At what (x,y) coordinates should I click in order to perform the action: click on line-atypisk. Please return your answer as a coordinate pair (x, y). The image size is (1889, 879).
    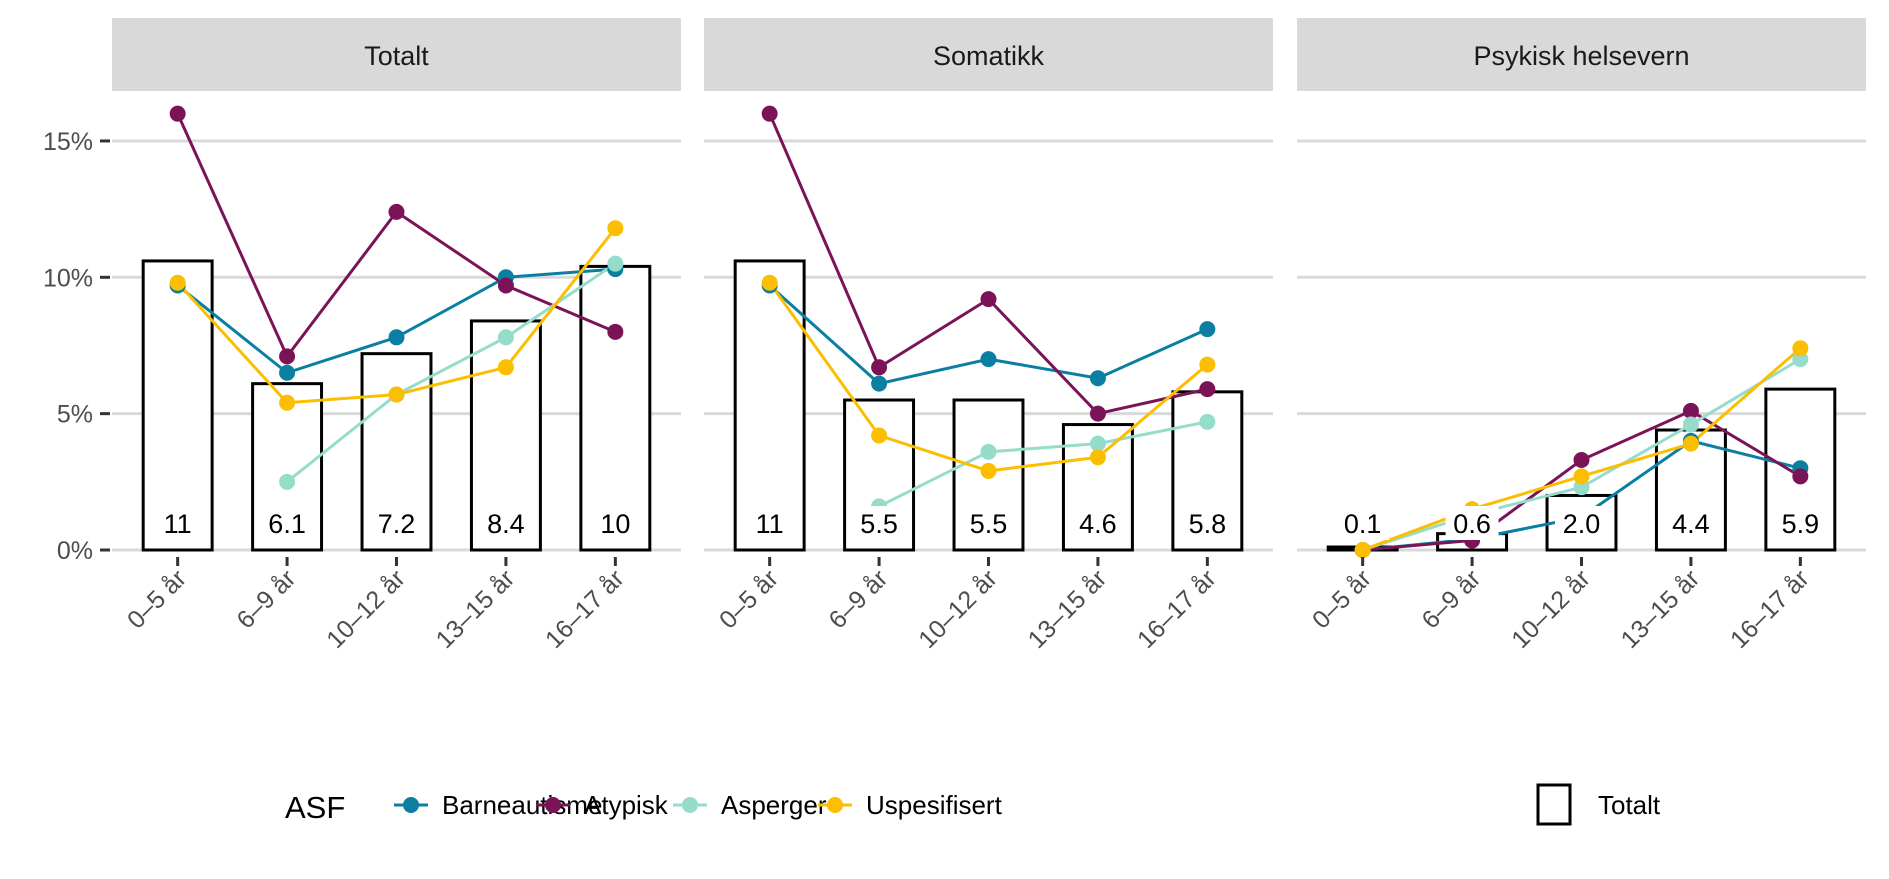
    Looking at the image, I should click on (396, 236).